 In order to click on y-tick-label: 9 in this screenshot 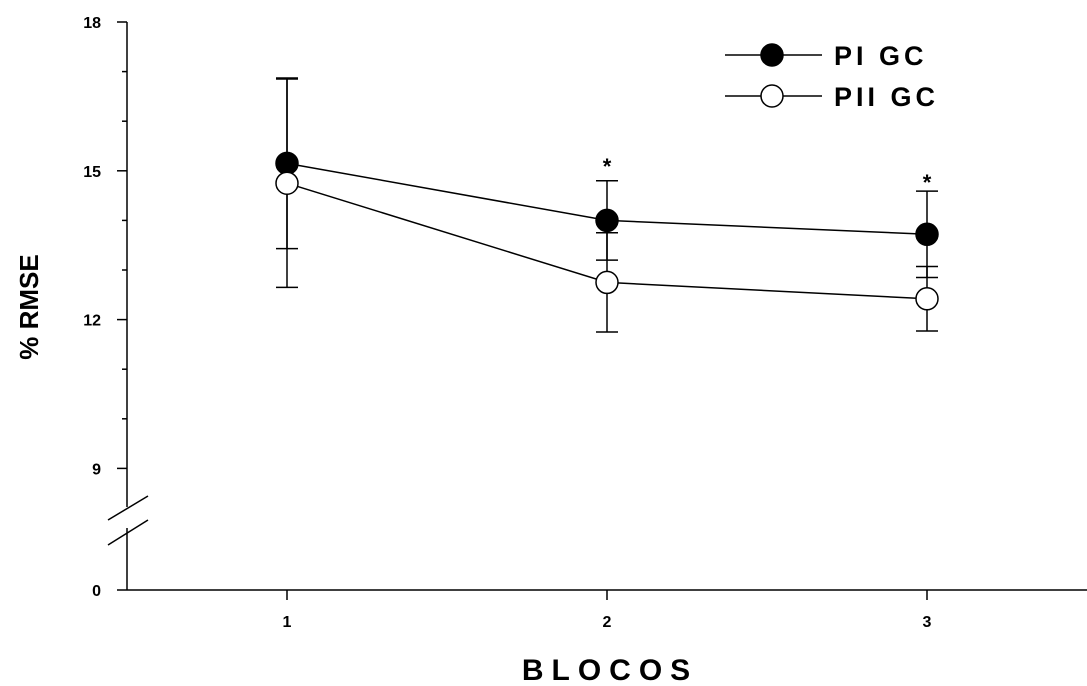, I will do `click(96, 469)`.